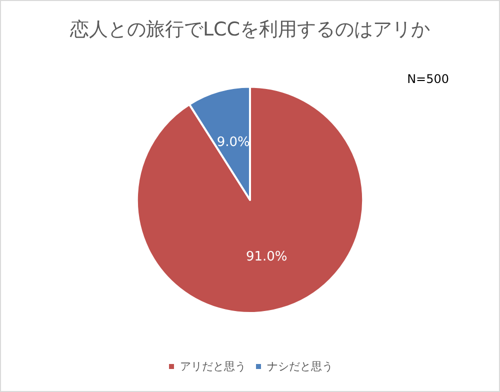 This screenshot has height=392, width=500. Describe the element at coordinates (249, 29) in the screenshot. I see `chart-title: 恋人との旅行でLCCを利用するのはアリか` at that location.